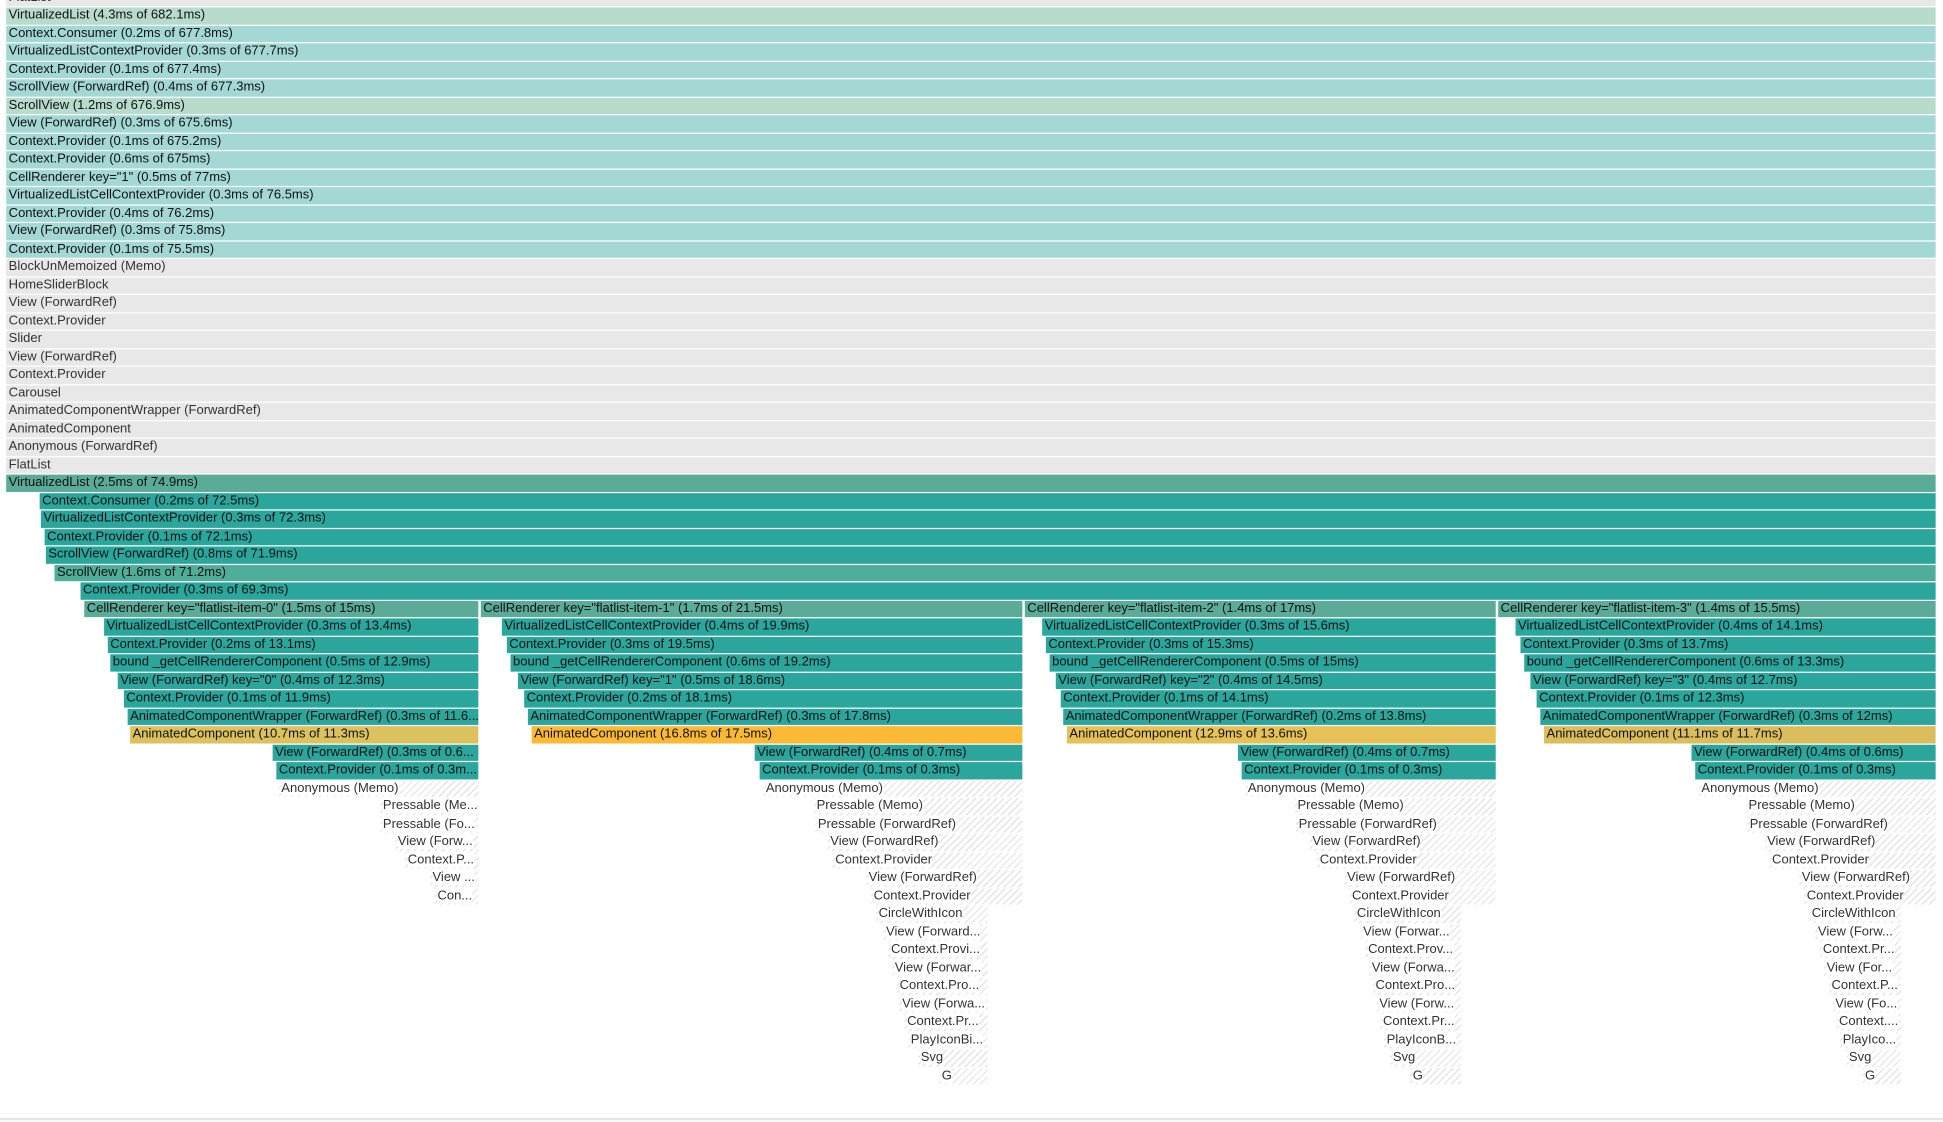  I want to click on flame-frame: View (ForwardRef) (0.4ms of 0.7ms), so click(1366, 752).